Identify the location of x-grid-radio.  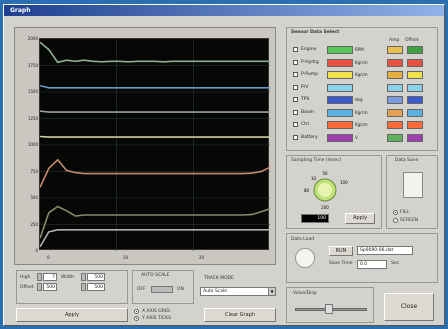
(136, 311).